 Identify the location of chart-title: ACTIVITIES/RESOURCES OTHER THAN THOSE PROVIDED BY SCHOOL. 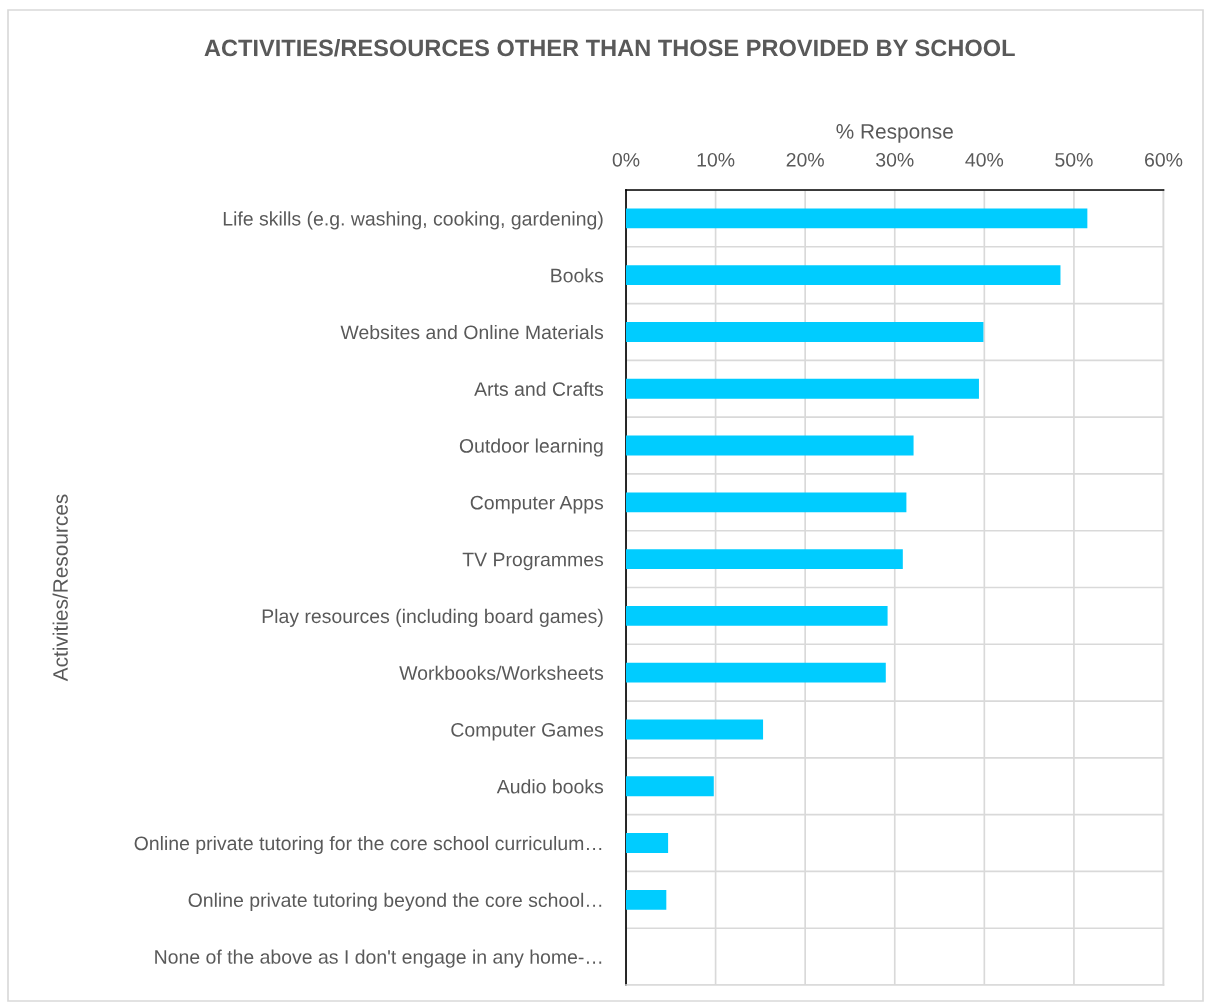
(609, 48).